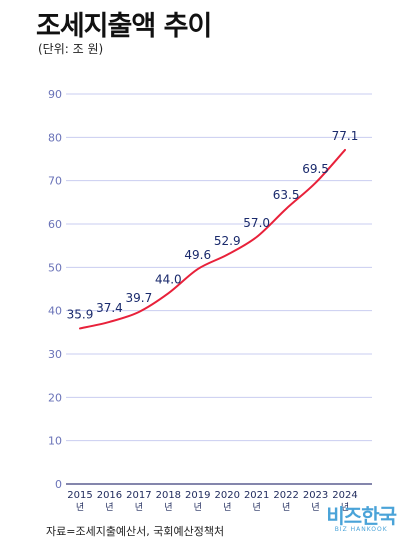 This screenshot has width=410, height=543. I want to click on data-label: 57.0, so click(256, 223).